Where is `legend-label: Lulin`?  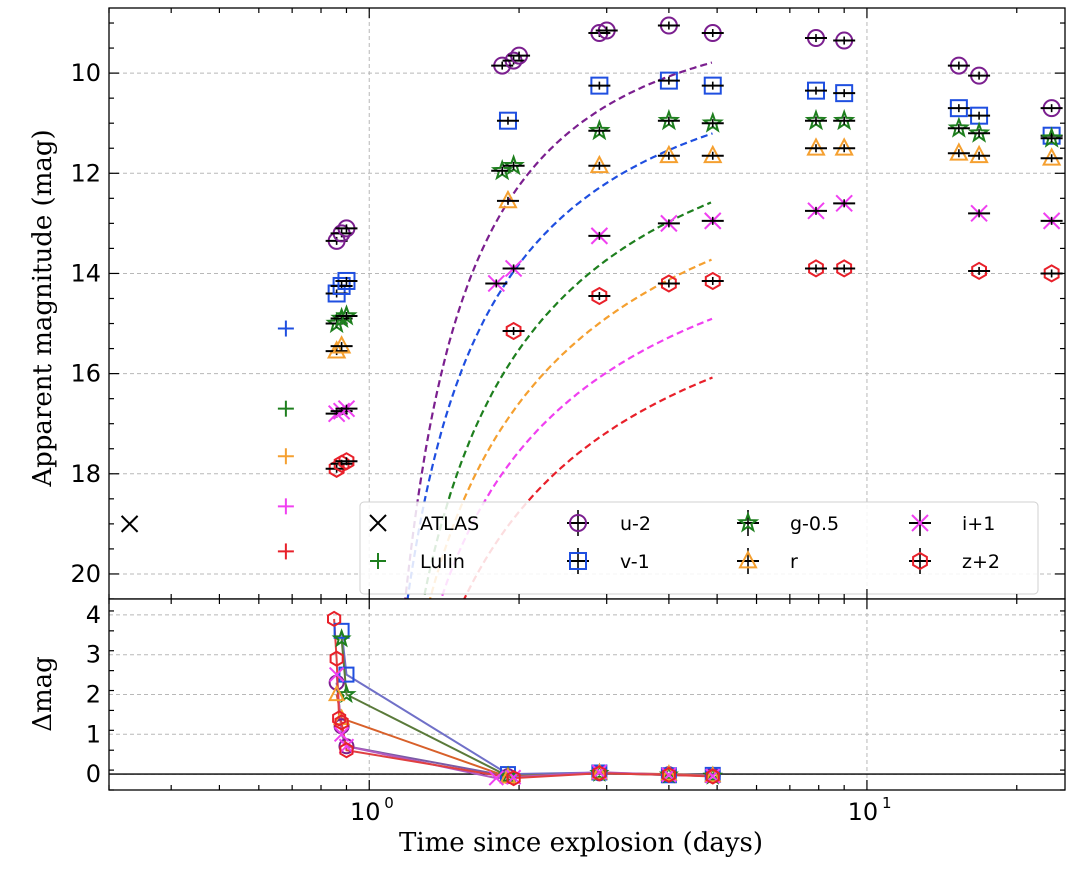
legend-label: Lulin is located at coordinates (442, 562).